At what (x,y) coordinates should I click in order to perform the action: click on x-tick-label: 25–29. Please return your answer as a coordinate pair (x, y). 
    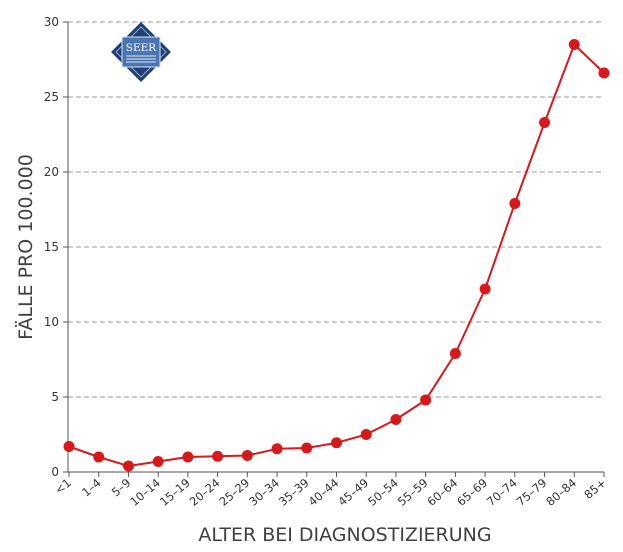
    Looking at the image, I should click on (234, 492).